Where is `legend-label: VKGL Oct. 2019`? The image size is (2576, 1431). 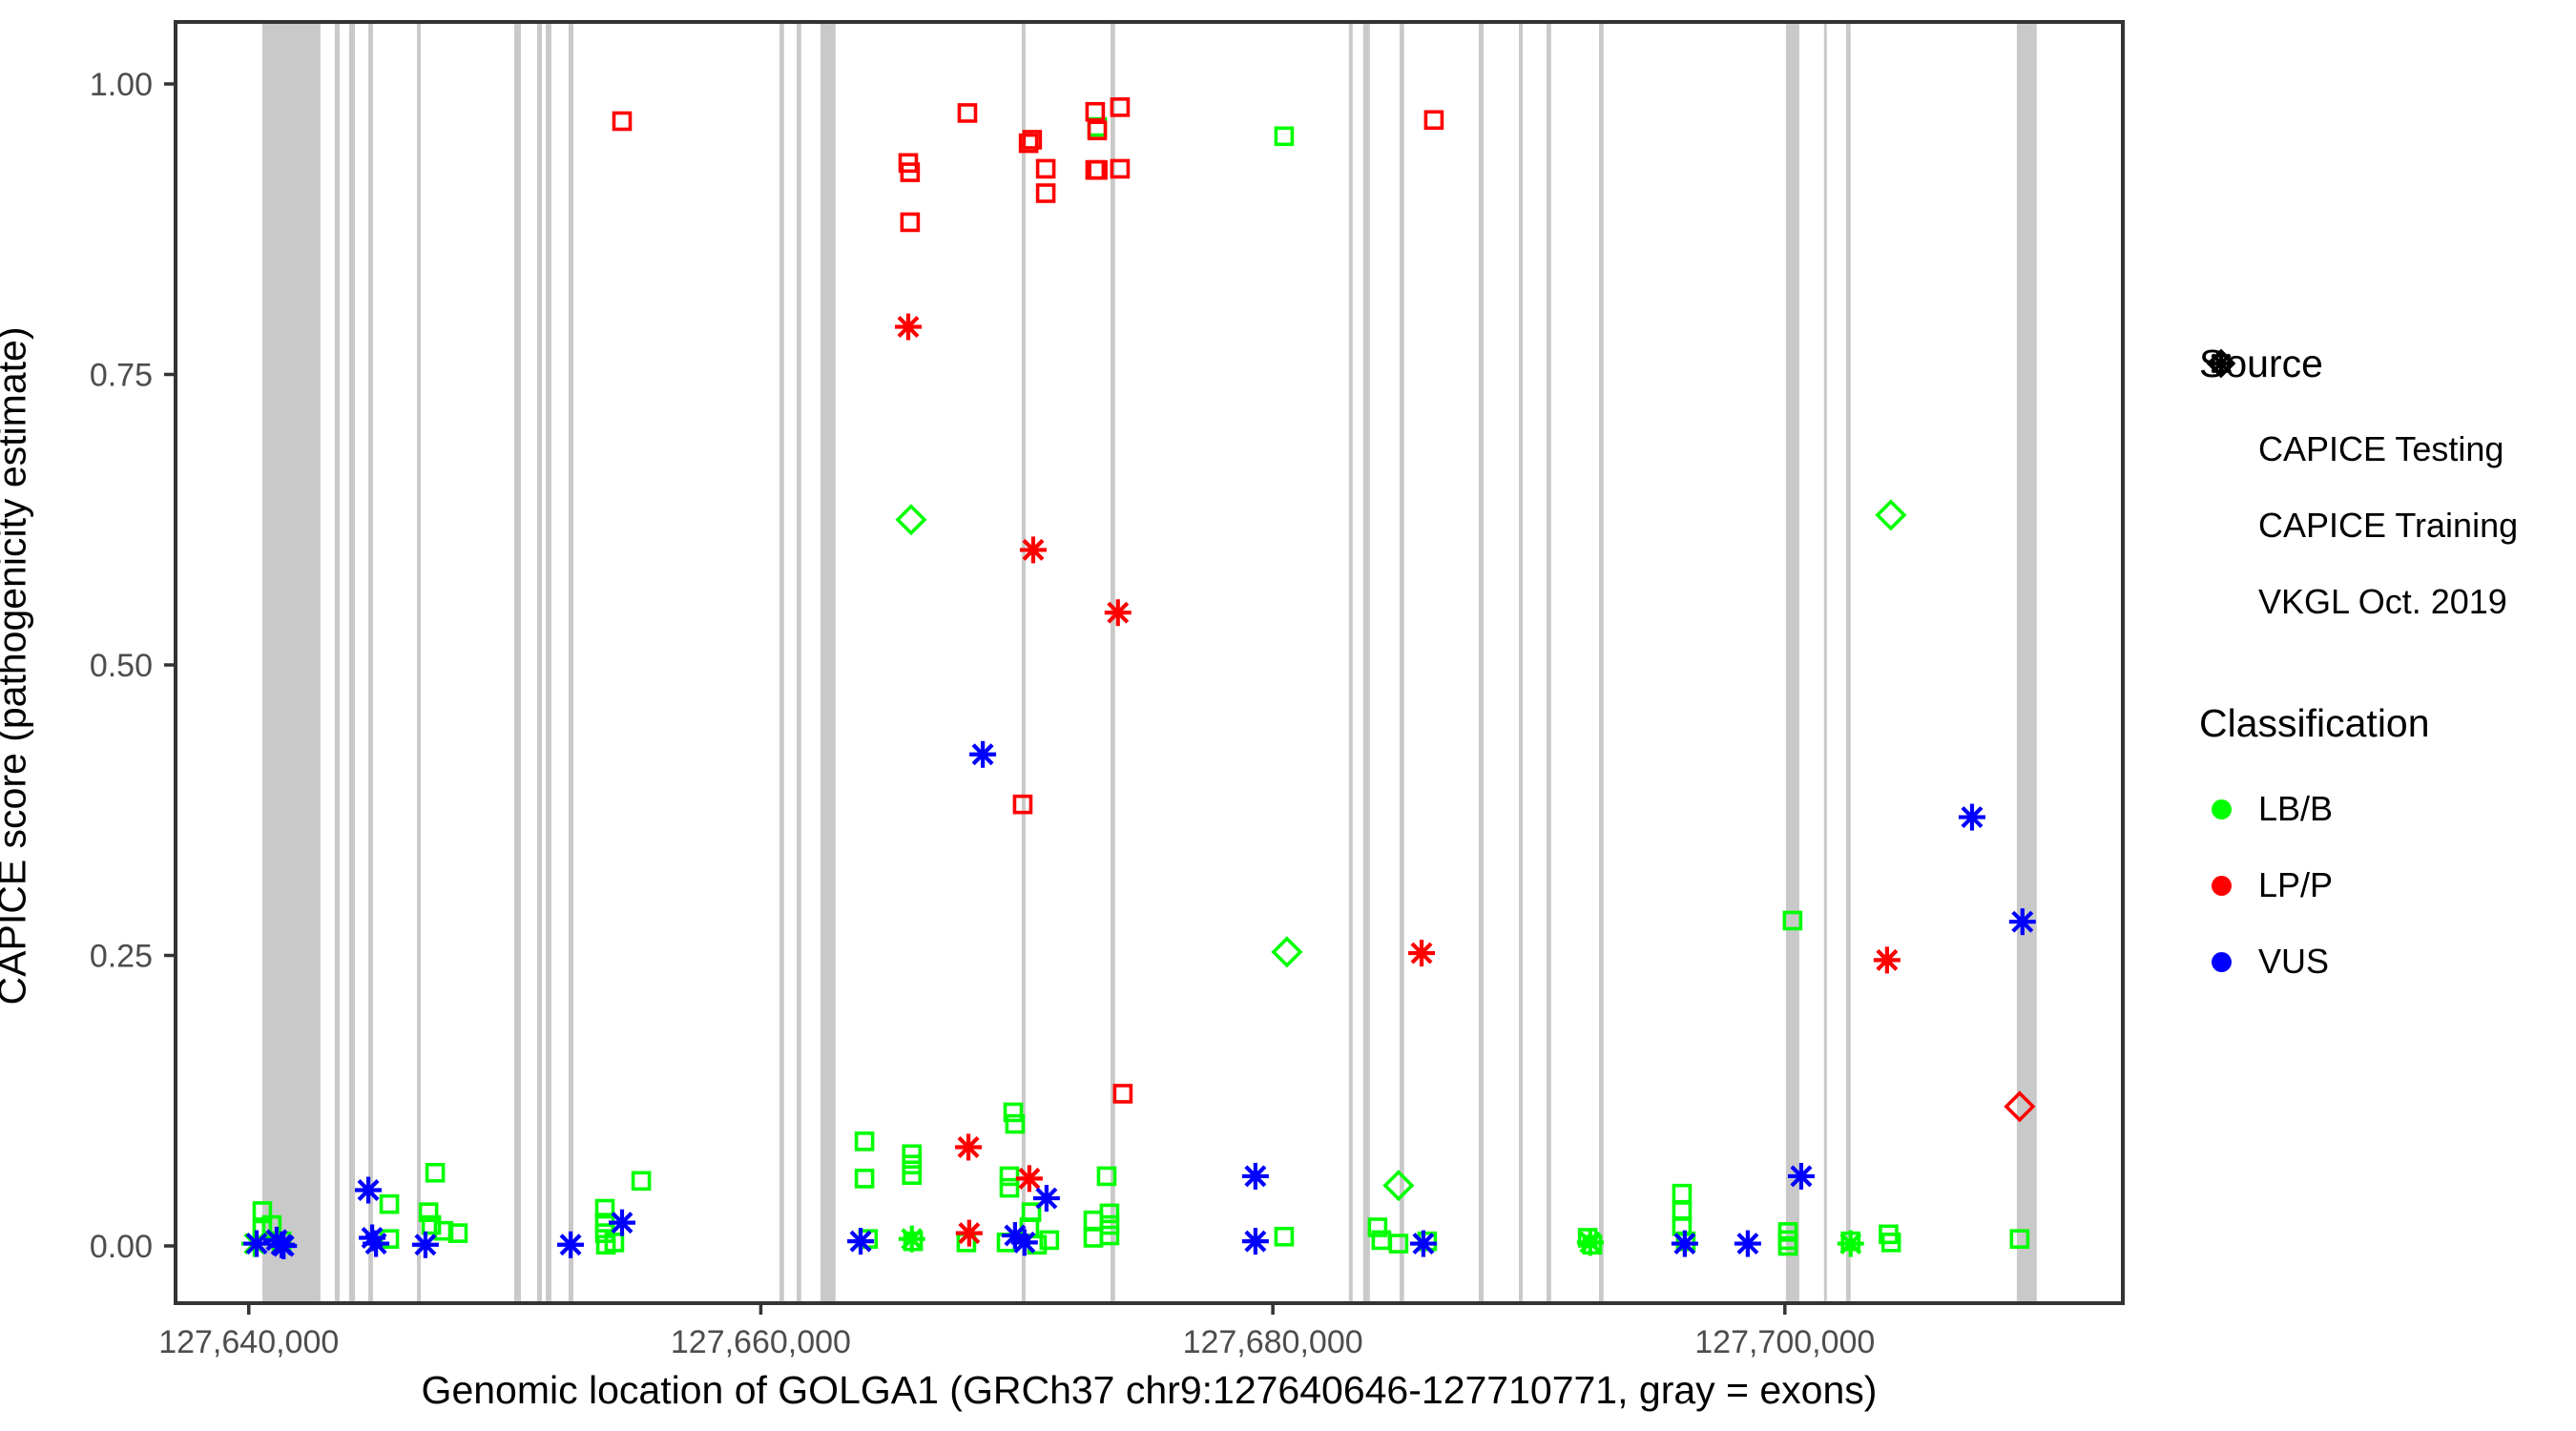
legend-label: VKGL Oct. 2019 is located at coordinates (2382, 601).